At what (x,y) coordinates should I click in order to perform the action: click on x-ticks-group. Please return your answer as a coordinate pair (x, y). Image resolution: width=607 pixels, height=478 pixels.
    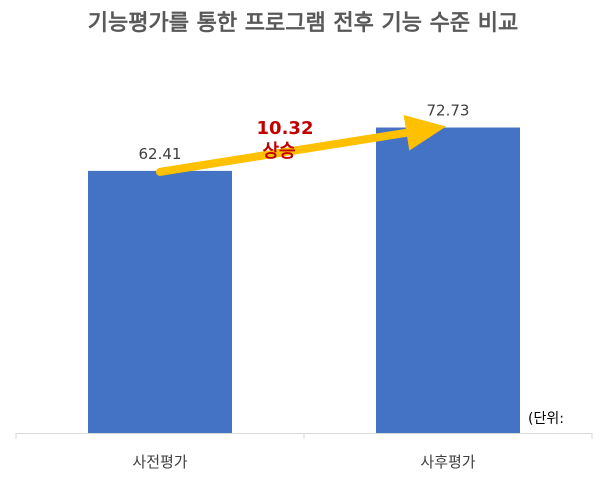
    Looking at the image, I should click on (304, 436).